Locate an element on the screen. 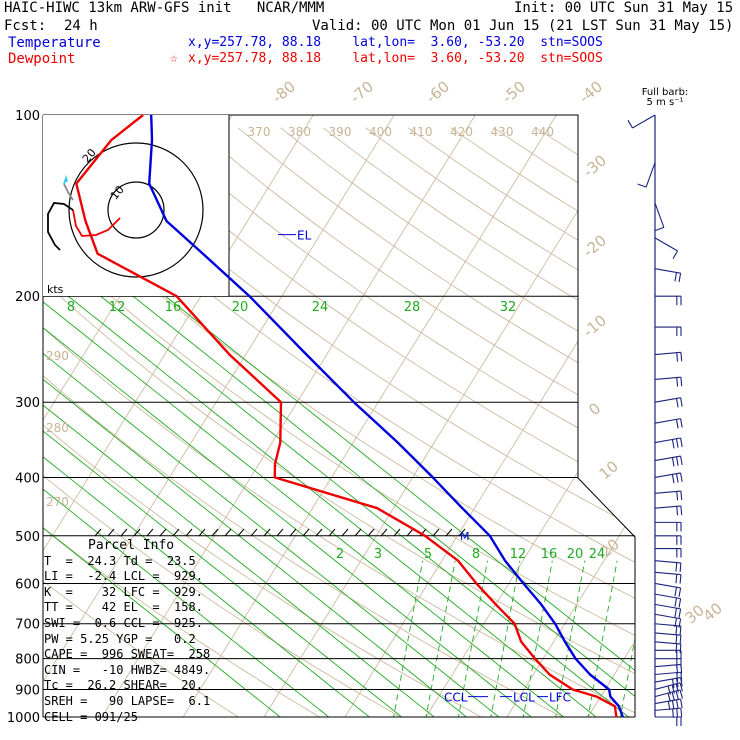  barb-legend-title: Full barb: is located at coordinates (665, 92).